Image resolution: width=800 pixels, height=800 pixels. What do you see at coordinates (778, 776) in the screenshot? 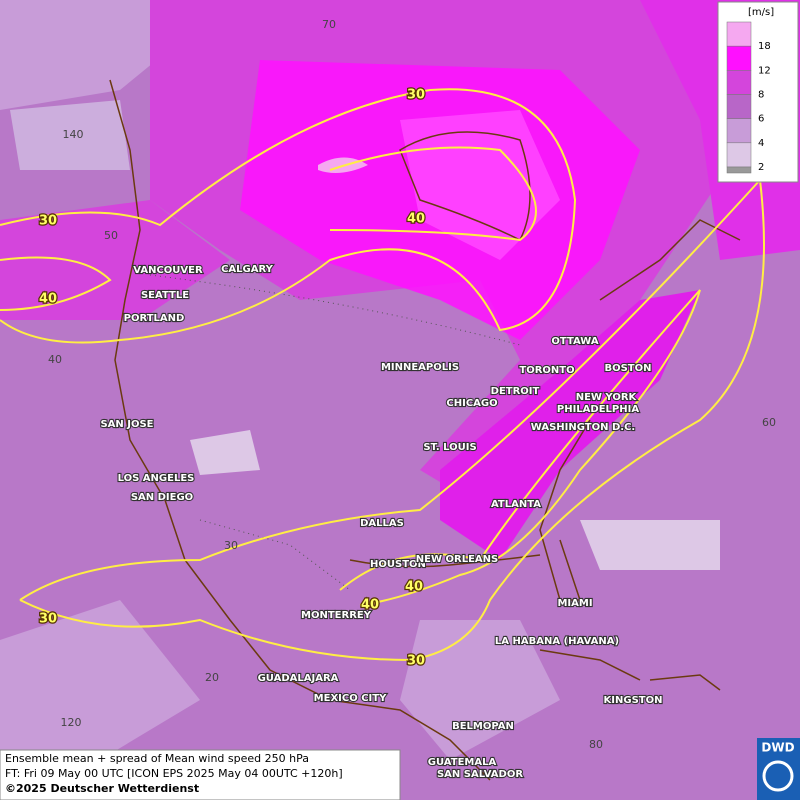
I see `logo-icon` at bounding box center [778, 776].